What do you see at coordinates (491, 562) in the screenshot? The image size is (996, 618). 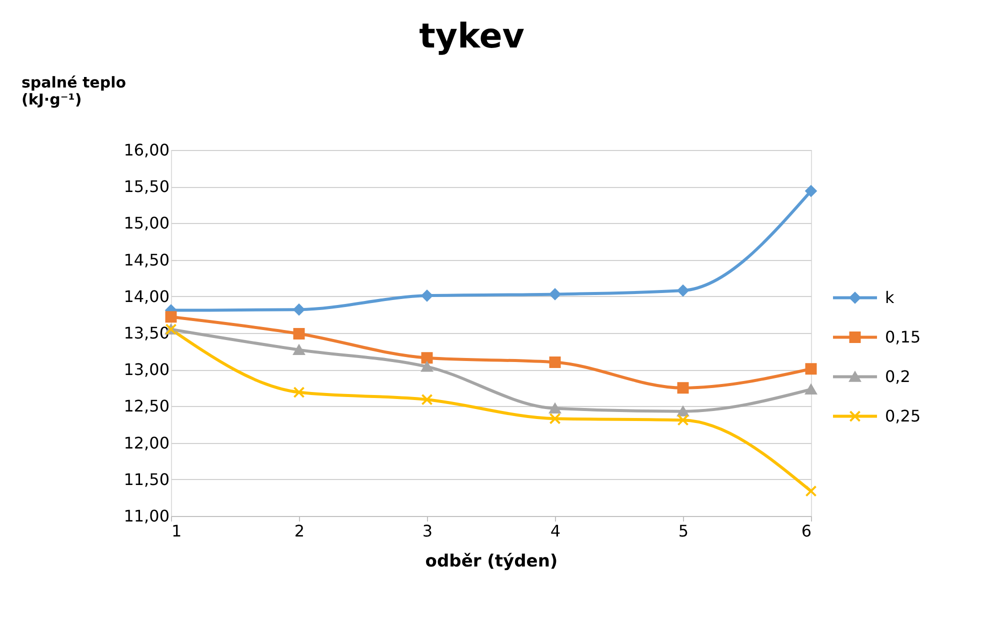 I see `x-axis-title: odběr (týden)` at bounding box center [491, 562].